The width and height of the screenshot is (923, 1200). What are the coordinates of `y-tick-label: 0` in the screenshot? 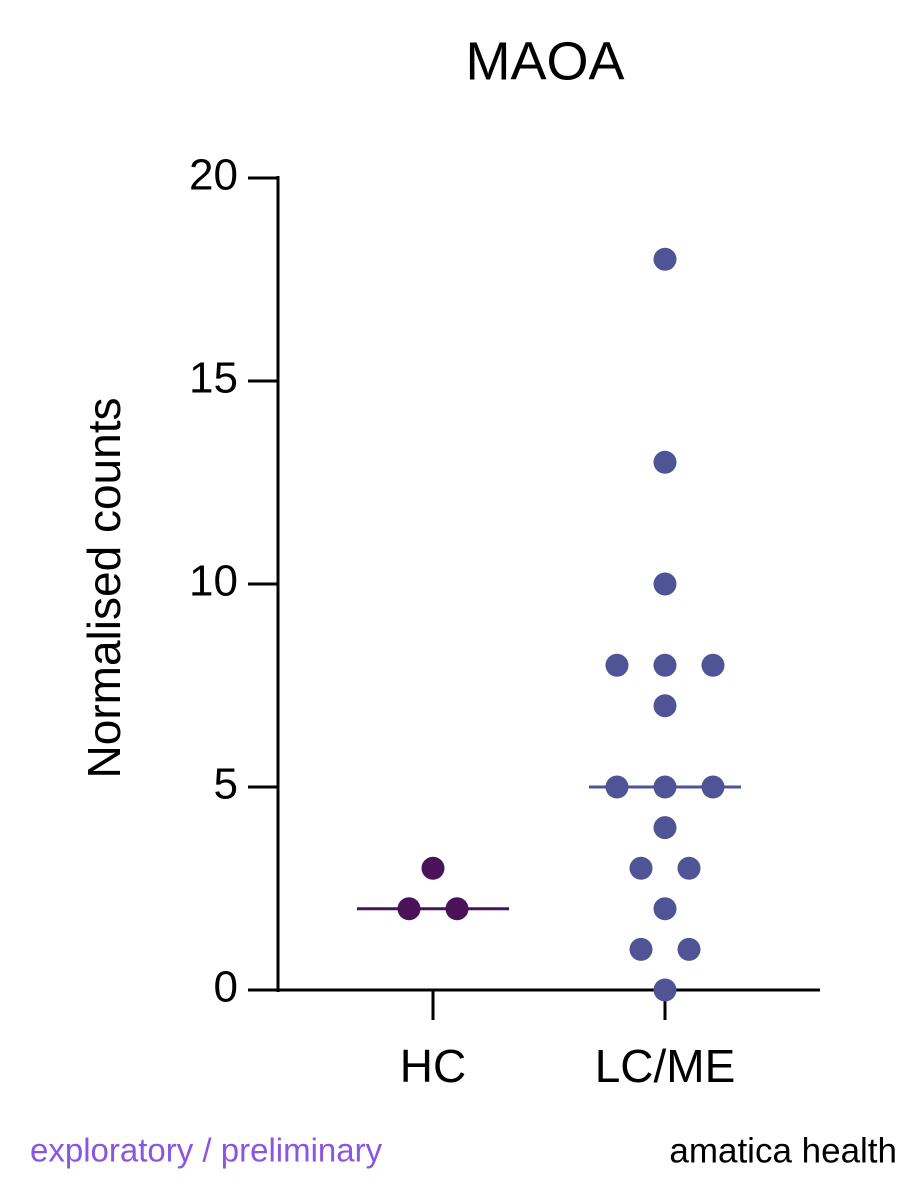 It's located at (226, 987).